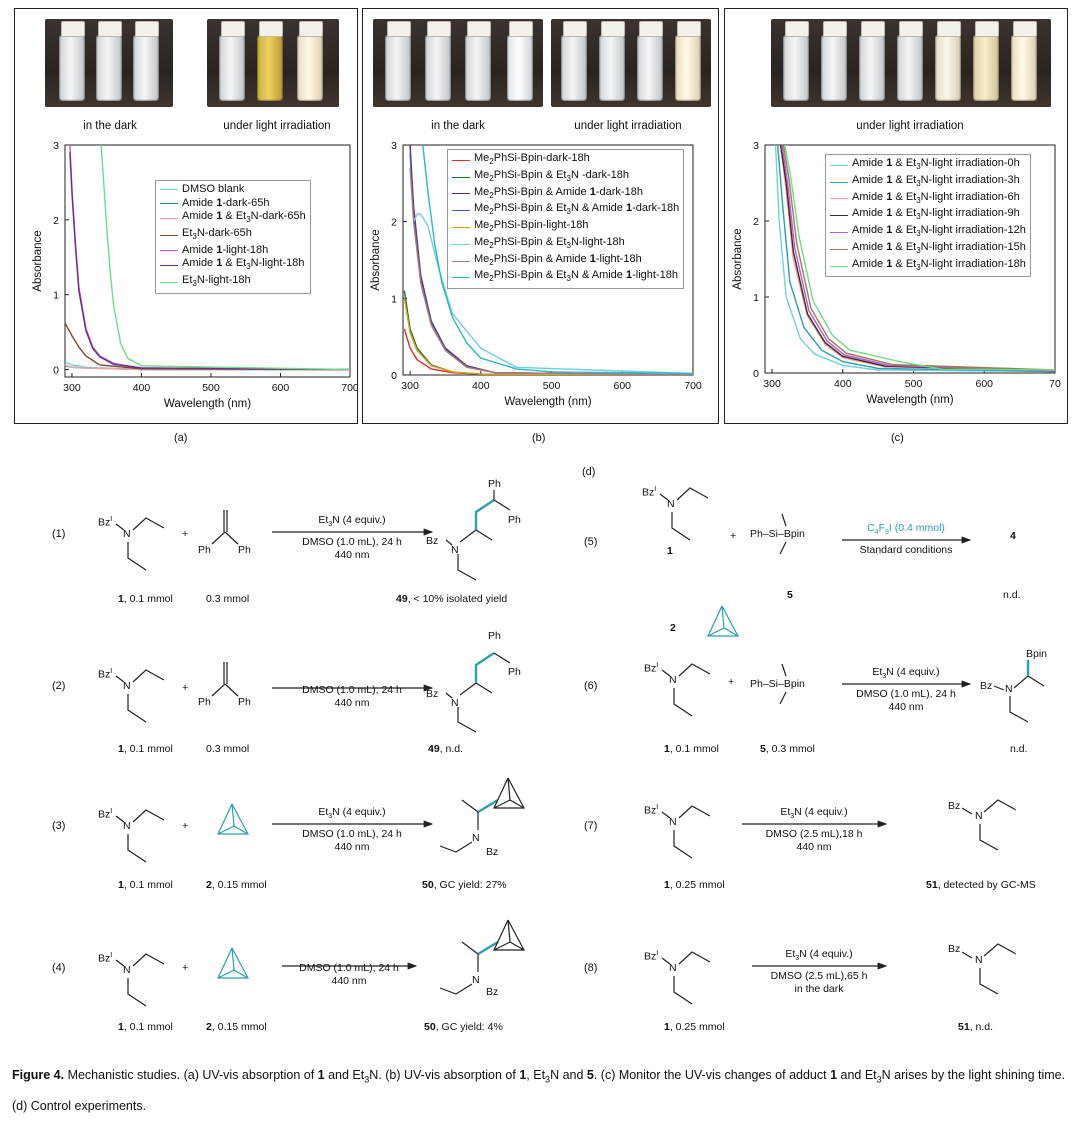 The width and height of the screenshot is (1080, 1121). Describe the element at coordinates (549, 243) in the screenshot. I see `legend-label: Me2PhSi-Bpin & Et3N-light-18h` at that location.